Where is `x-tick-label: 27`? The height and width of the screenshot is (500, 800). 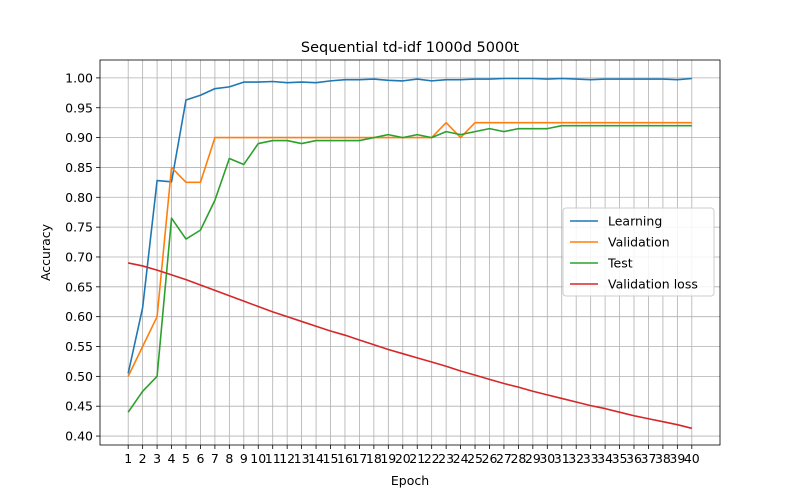 x-tick-label: 27 is located at coordinates (504, 458).